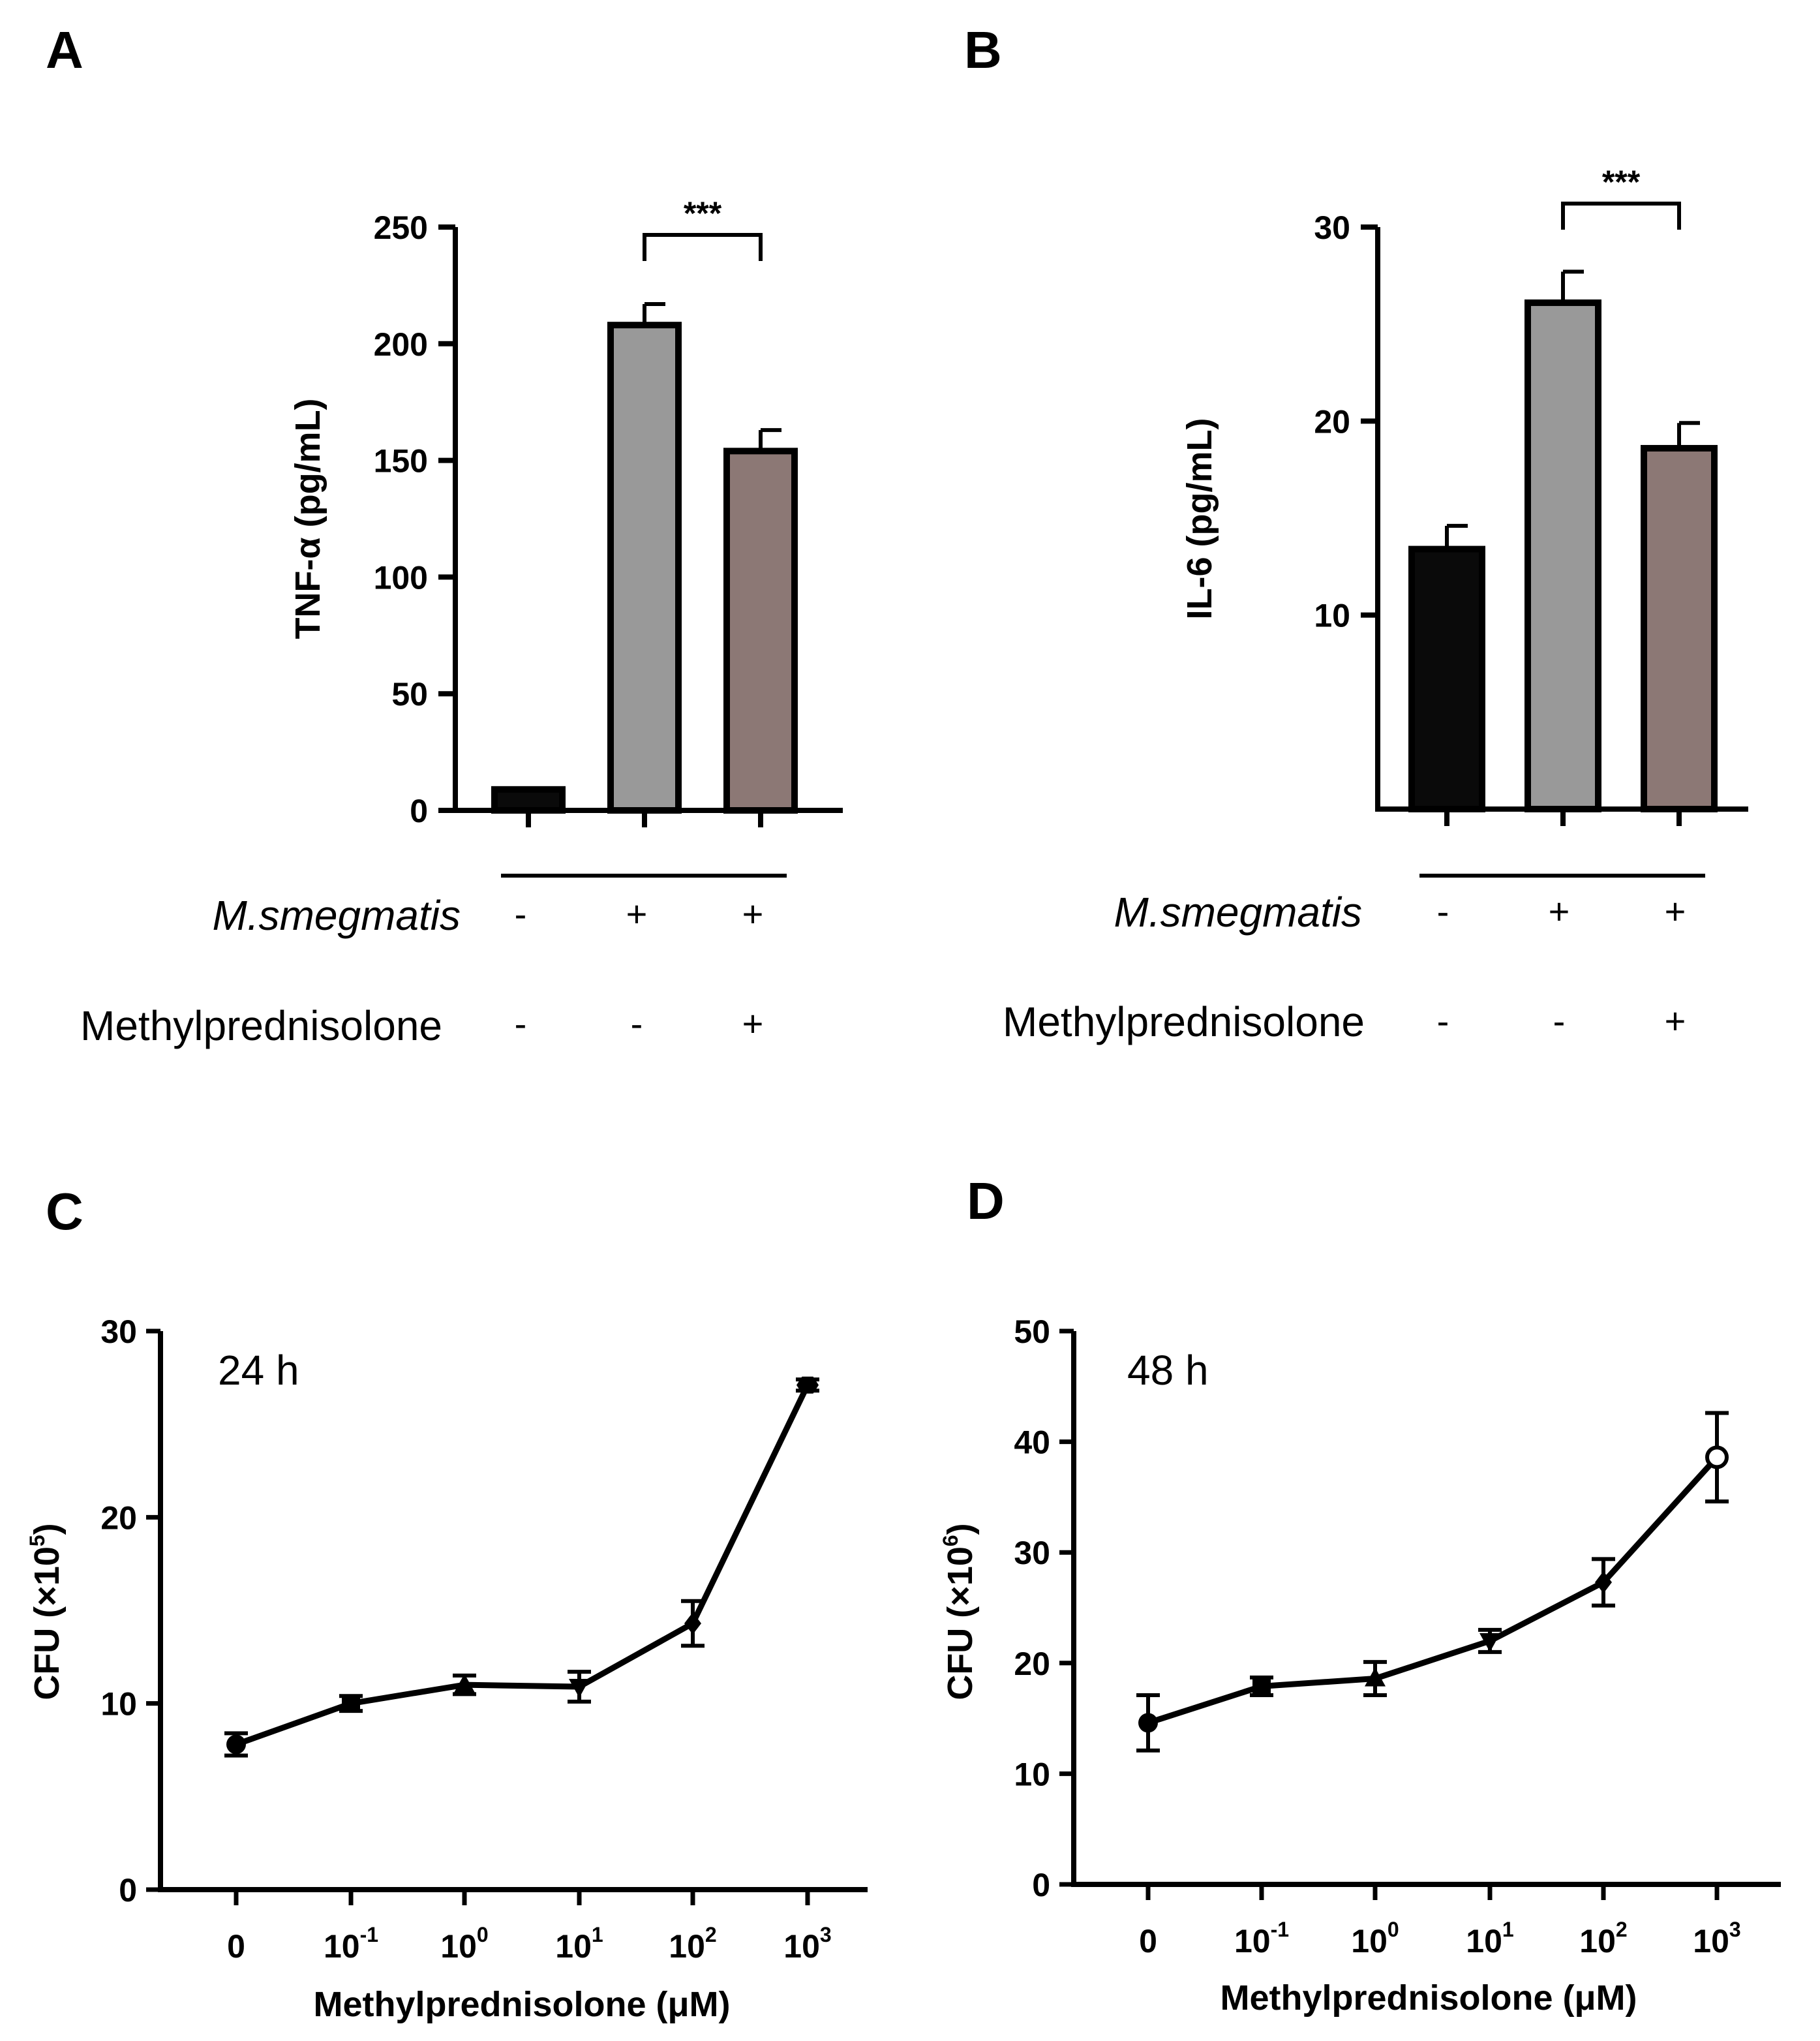  What do you see at coordinates (521, 913) in the screenshot?
I see `a-condition-sign-m-smegmatis: -` at bounding box center [521, 913].